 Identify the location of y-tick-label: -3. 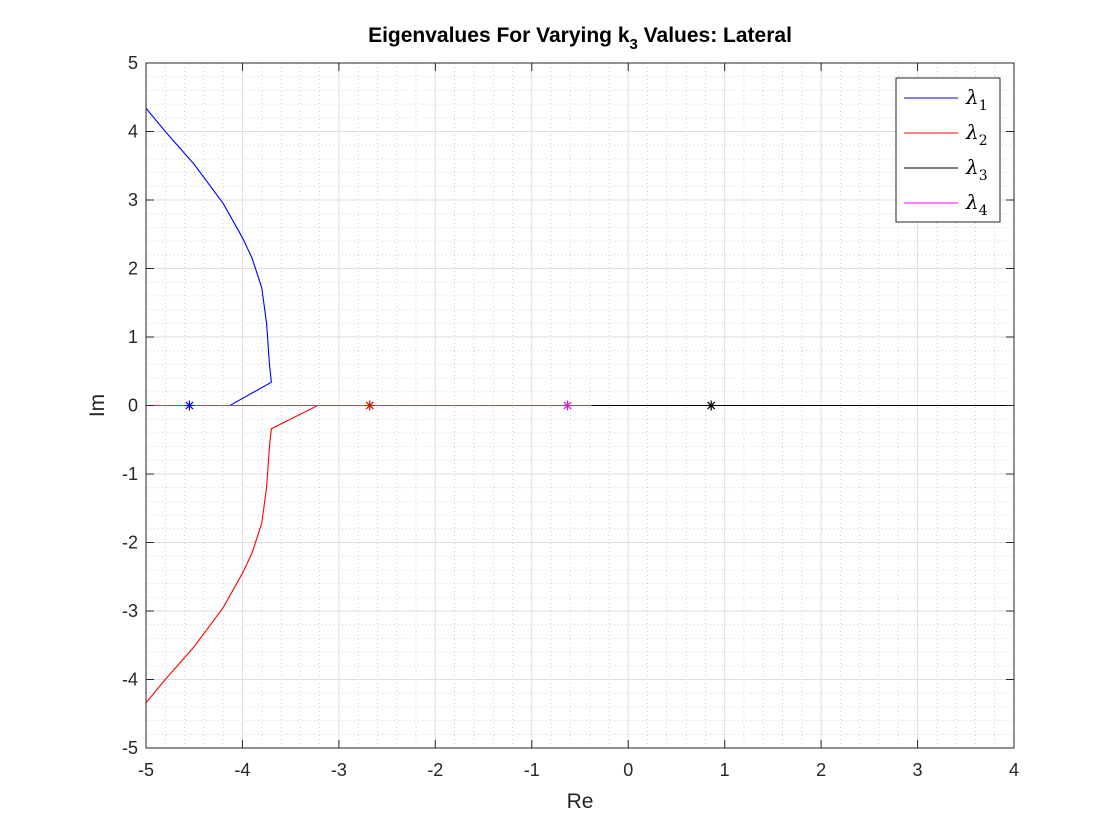
(130, 611).